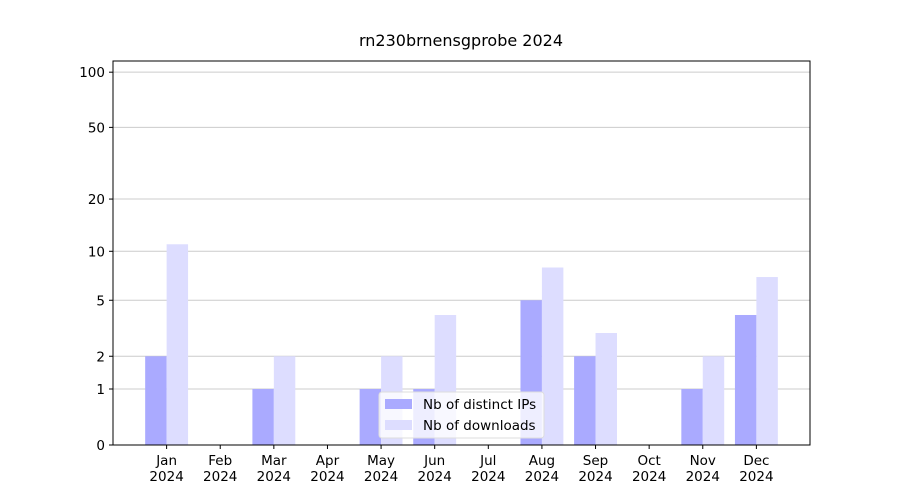  Describe the element at coordinates (274, 469) in the screenshot. I see `x-tick-label: Mar 2024` at that location.